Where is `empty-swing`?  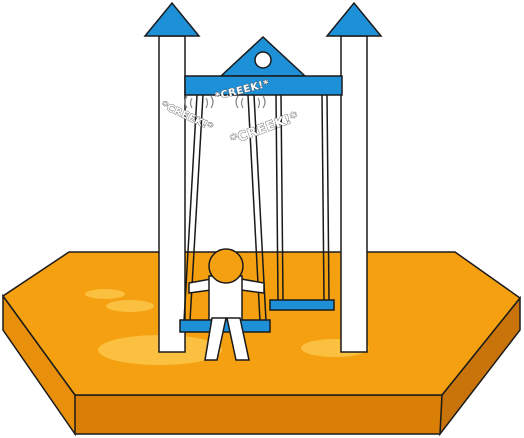
empty-swing is located at coordinates (302, 202).